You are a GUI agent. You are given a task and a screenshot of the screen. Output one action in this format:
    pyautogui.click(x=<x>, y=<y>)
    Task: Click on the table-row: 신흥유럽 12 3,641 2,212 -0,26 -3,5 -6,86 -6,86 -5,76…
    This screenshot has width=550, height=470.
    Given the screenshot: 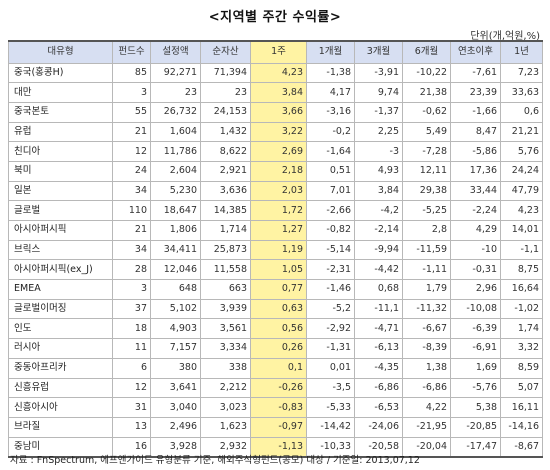 What is the action you would take?
    pyautogui.click(x=275, y=388)
    